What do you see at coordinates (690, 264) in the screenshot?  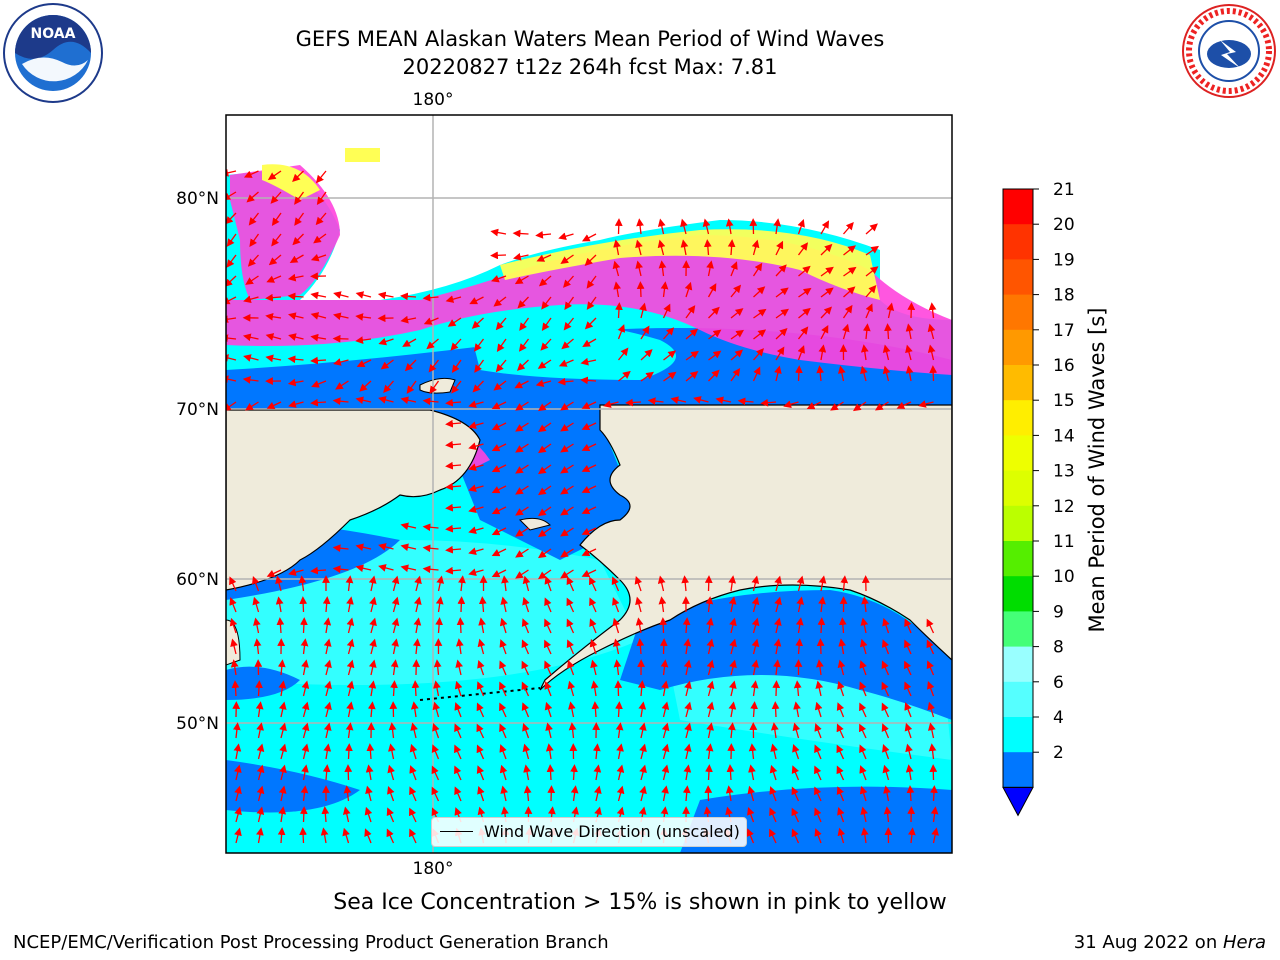 I see `sea-ice-yellow` at bounding box center [690, 264].